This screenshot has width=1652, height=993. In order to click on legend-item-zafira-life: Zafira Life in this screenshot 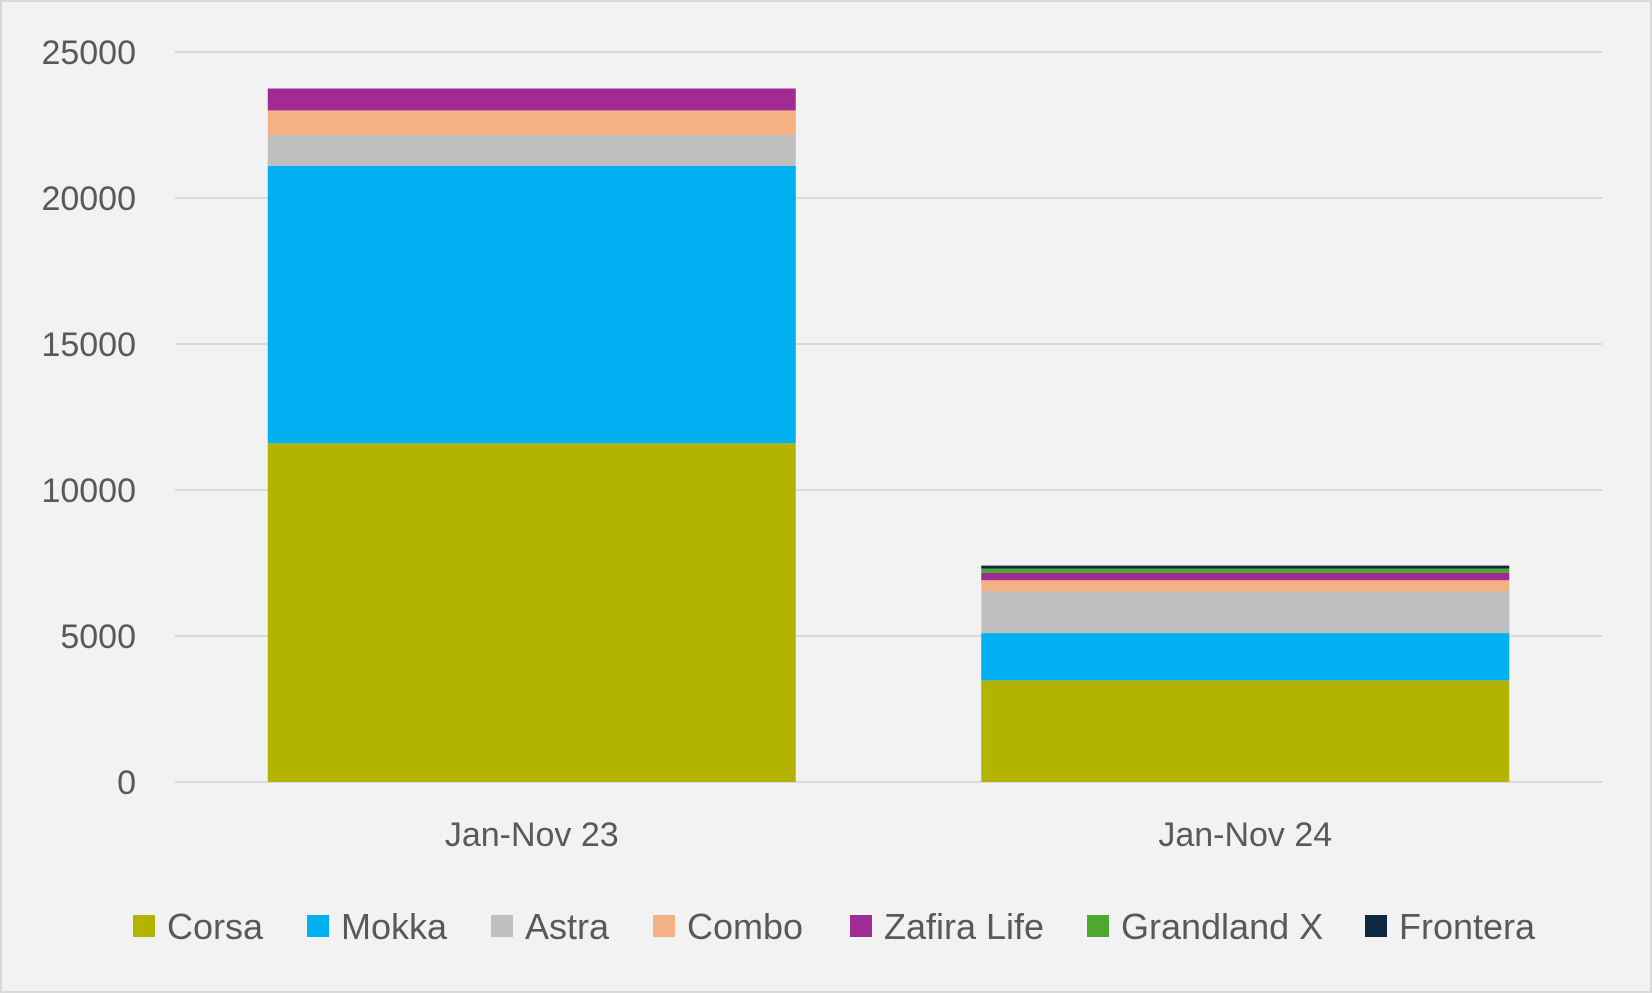, I will do `click(947, 926)`.